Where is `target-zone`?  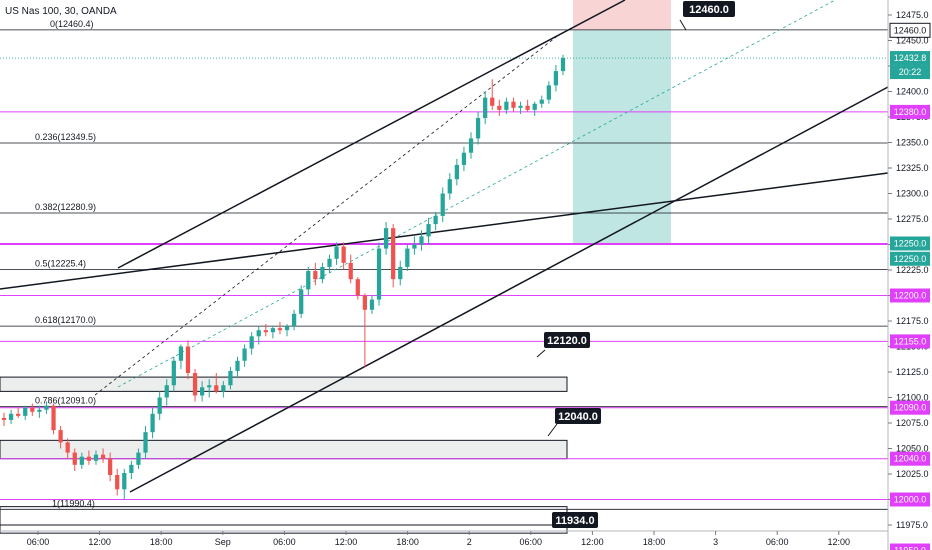
target-zone is located at coordinates (622, 137).